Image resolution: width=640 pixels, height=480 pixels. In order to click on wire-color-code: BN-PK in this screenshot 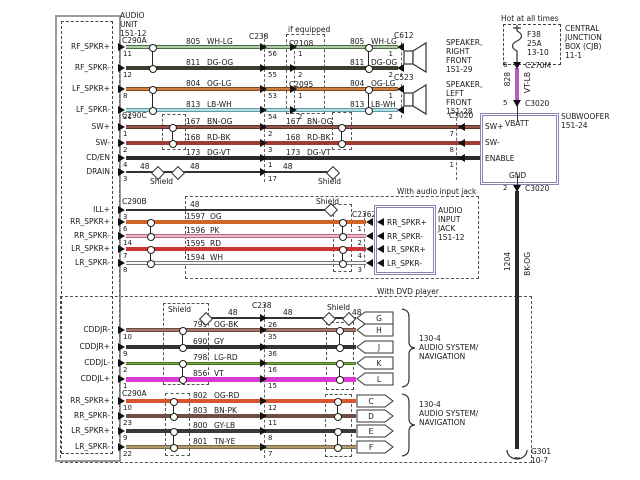, I will do `click(225, 410)`.